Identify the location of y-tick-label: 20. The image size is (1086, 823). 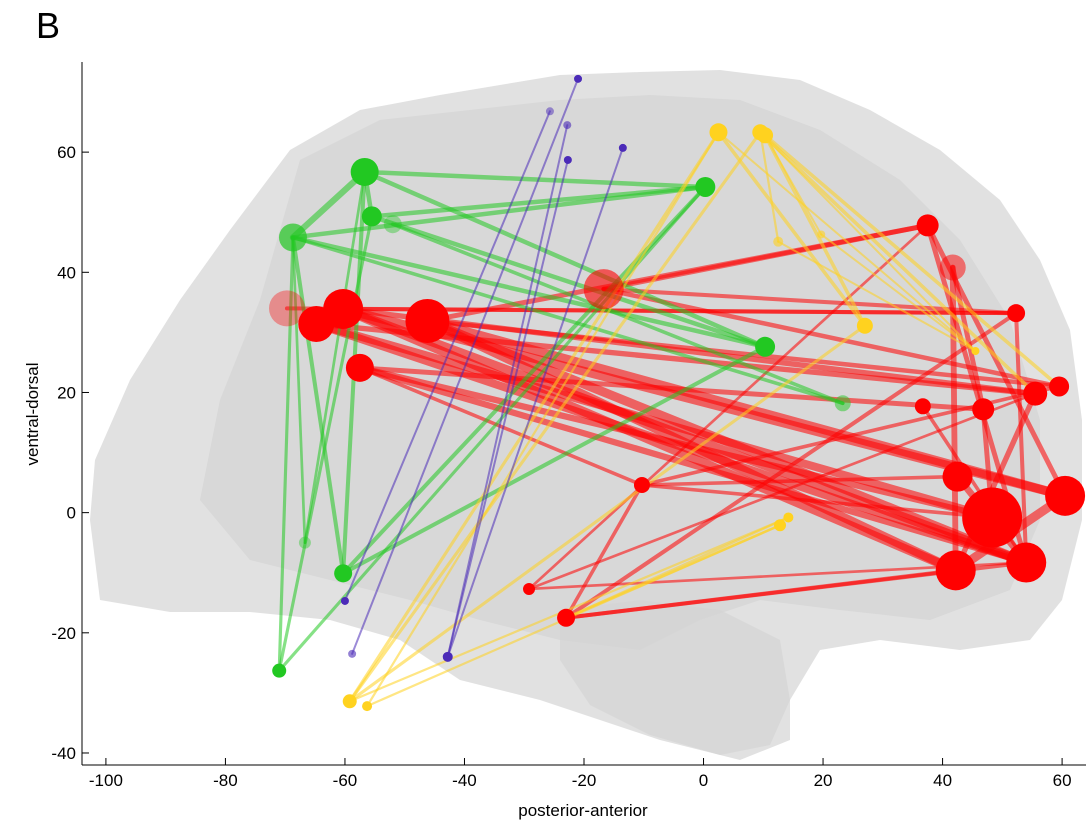
(66, 392).